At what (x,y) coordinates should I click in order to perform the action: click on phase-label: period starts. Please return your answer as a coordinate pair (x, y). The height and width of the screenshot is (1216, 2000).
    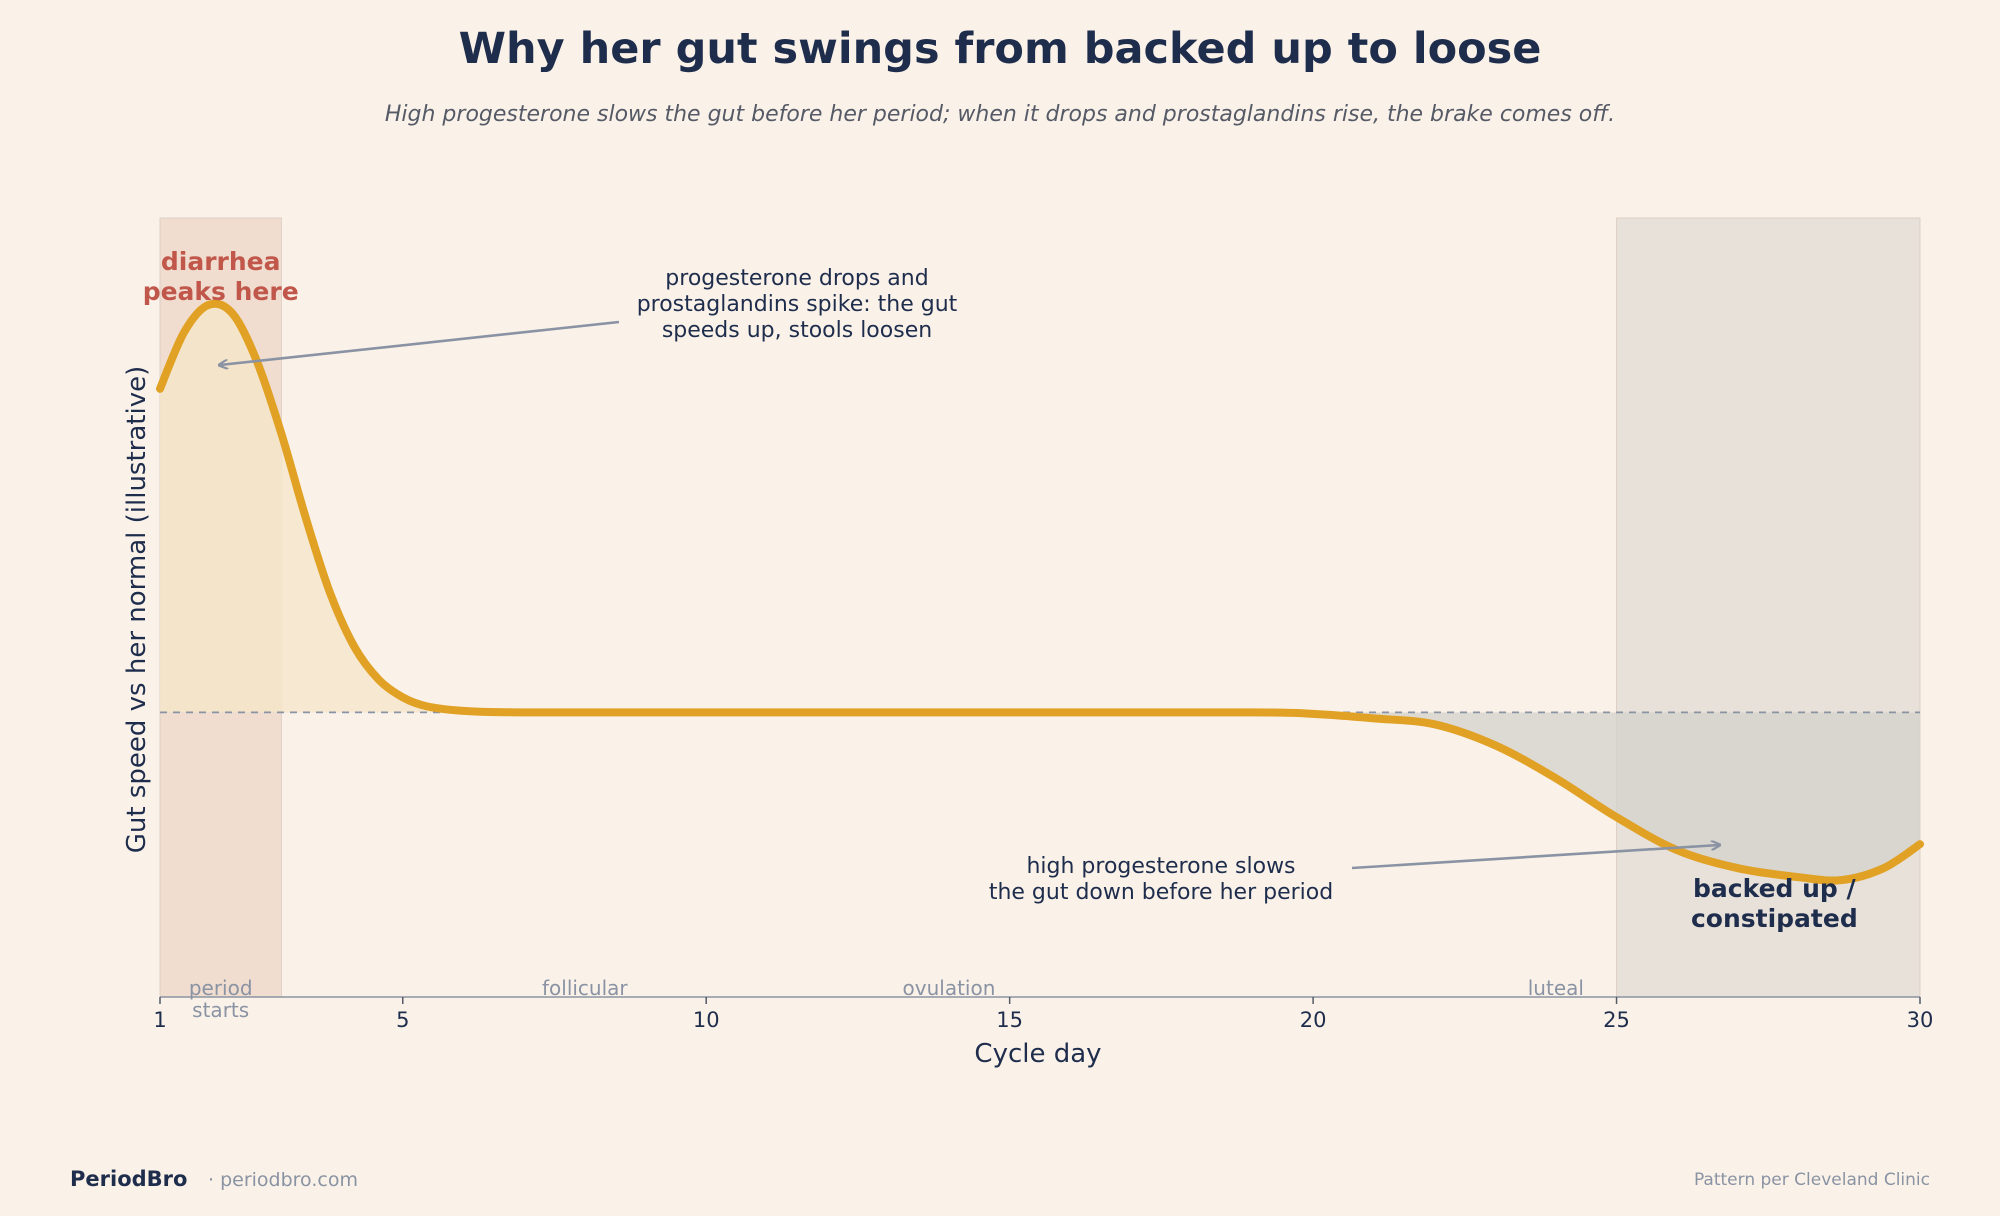
    Looking at the image, I should click on (221, 999).